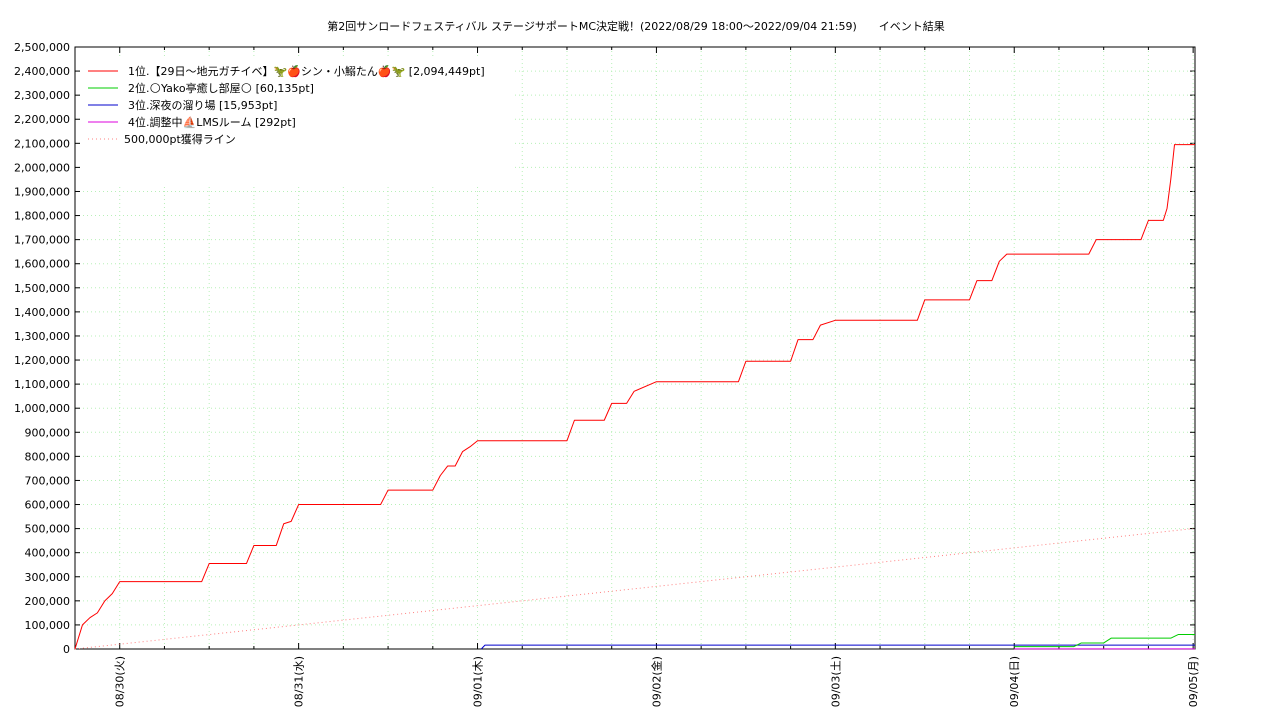  What do you see at coordinates (42, 143) in the screenshot?
I see `y-tick-label: 2,100,000` at bounding box center [42, 143].